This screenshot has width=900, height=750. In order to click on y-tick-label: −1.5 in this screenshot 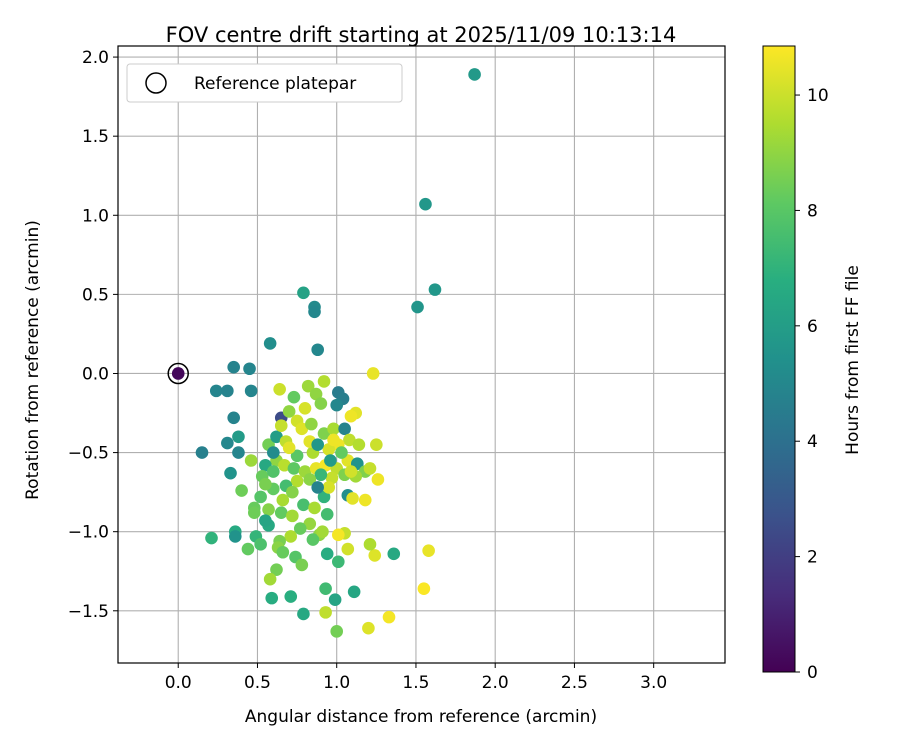, I will do `click(88, 612)`.